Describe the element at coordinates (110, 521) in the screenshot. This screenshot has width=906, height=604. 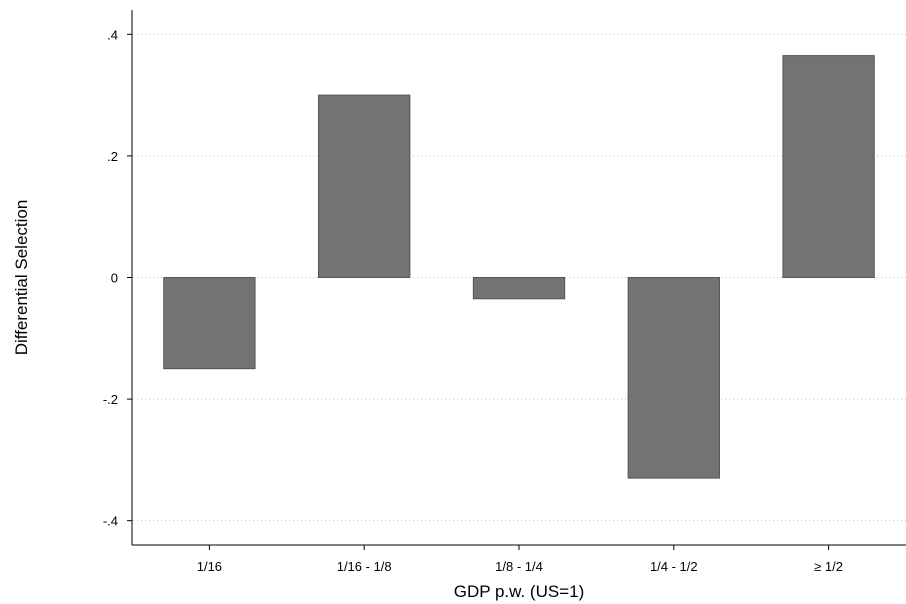
I see `y-tick-label: -.4` at that location.